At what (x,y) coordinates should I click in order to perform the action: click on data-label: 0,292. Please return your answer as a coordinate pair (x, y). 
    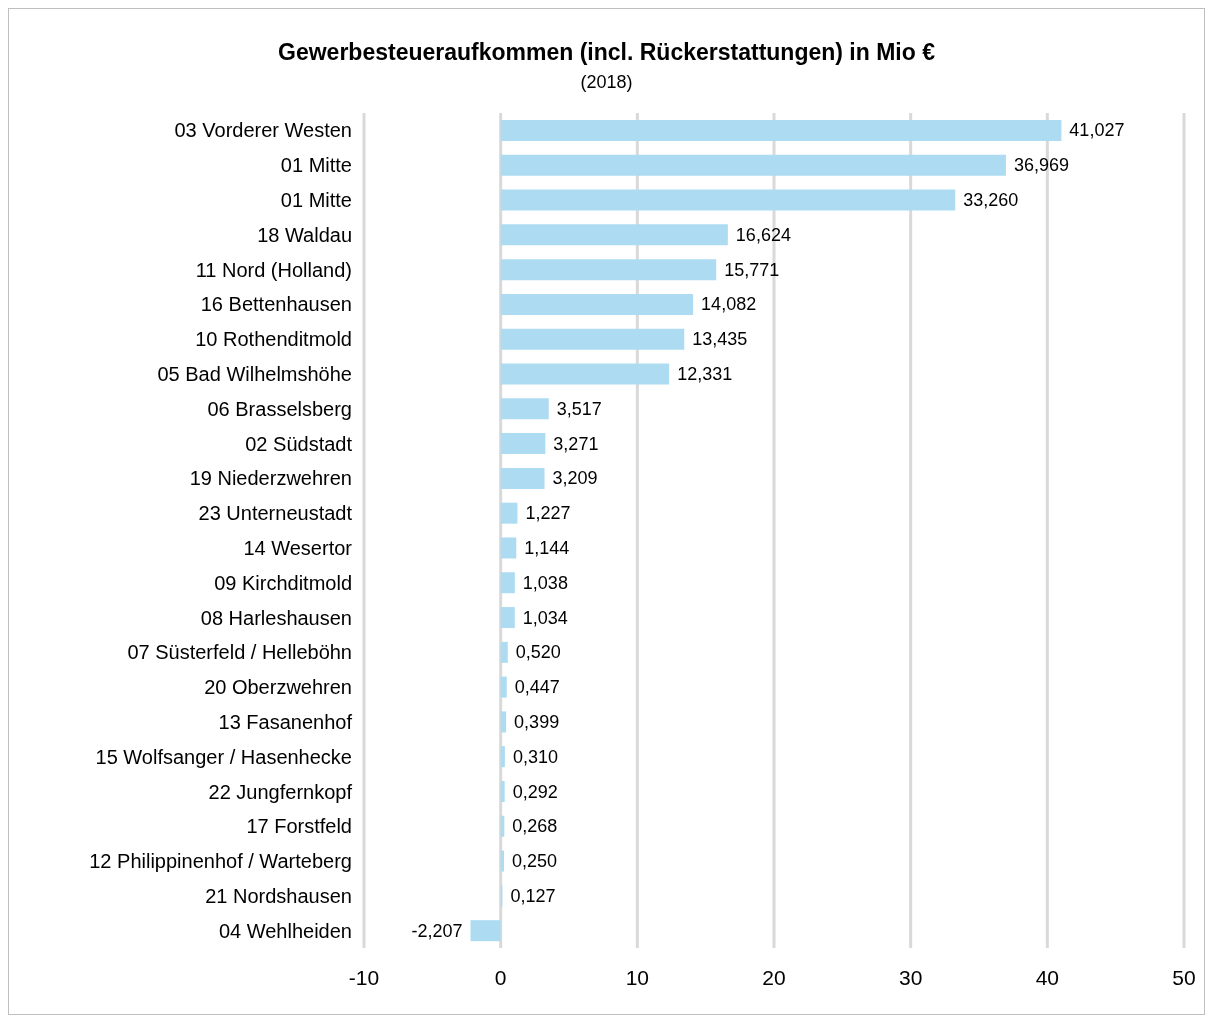
    Looking at the image, I should click on (535, 791).